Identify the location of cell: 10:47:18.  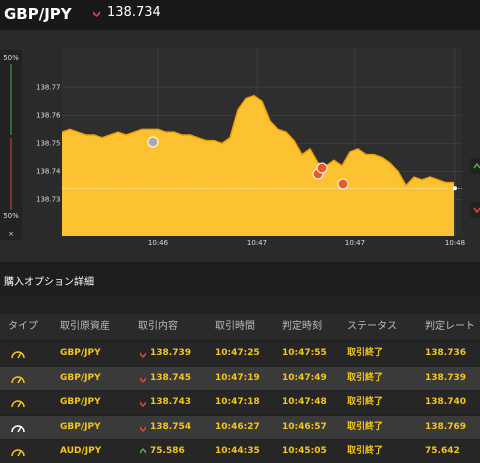
(237, 402).